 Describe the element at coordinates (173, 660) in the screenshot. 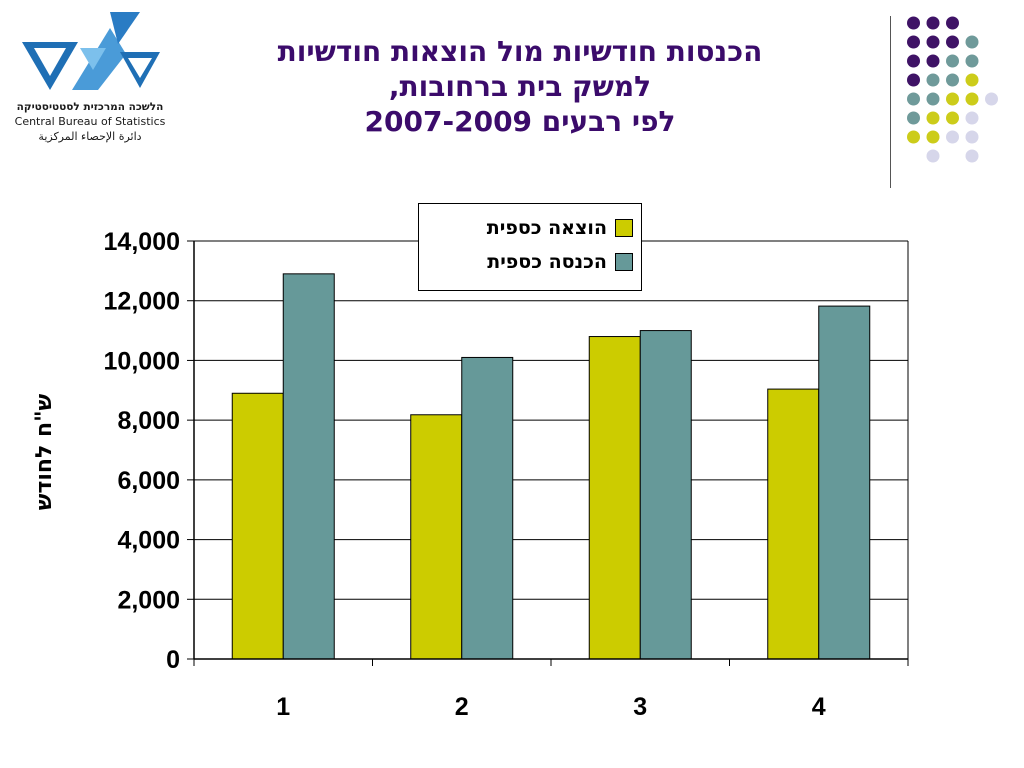

I see `y-tick-label: 0` at that location.